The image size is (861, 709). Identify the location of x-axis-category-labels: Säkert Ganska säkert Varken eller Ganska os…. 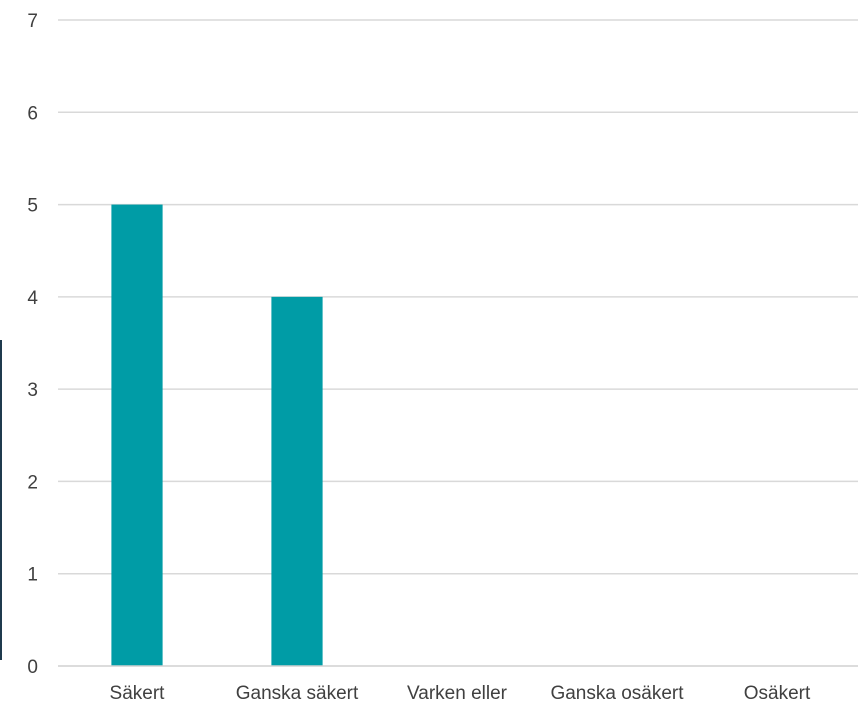
(460, 693).